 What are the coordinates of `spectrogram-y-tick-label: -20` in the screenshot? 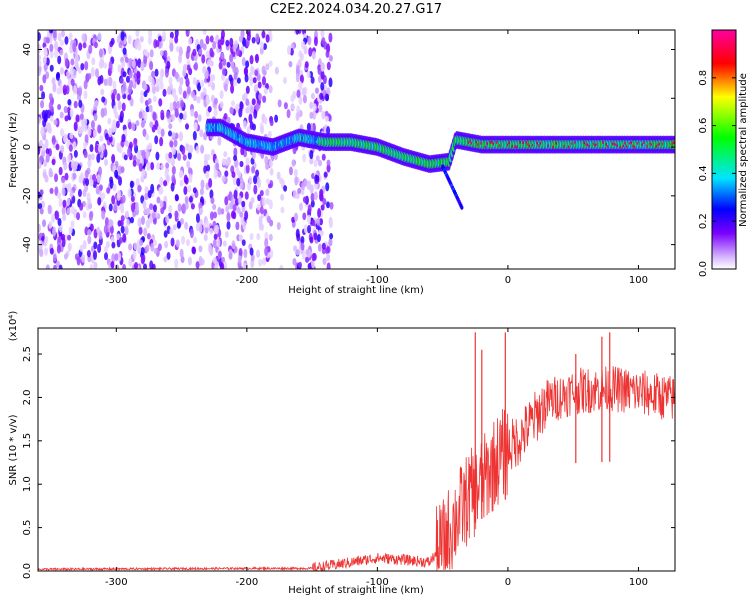 It's located at (27, 196).